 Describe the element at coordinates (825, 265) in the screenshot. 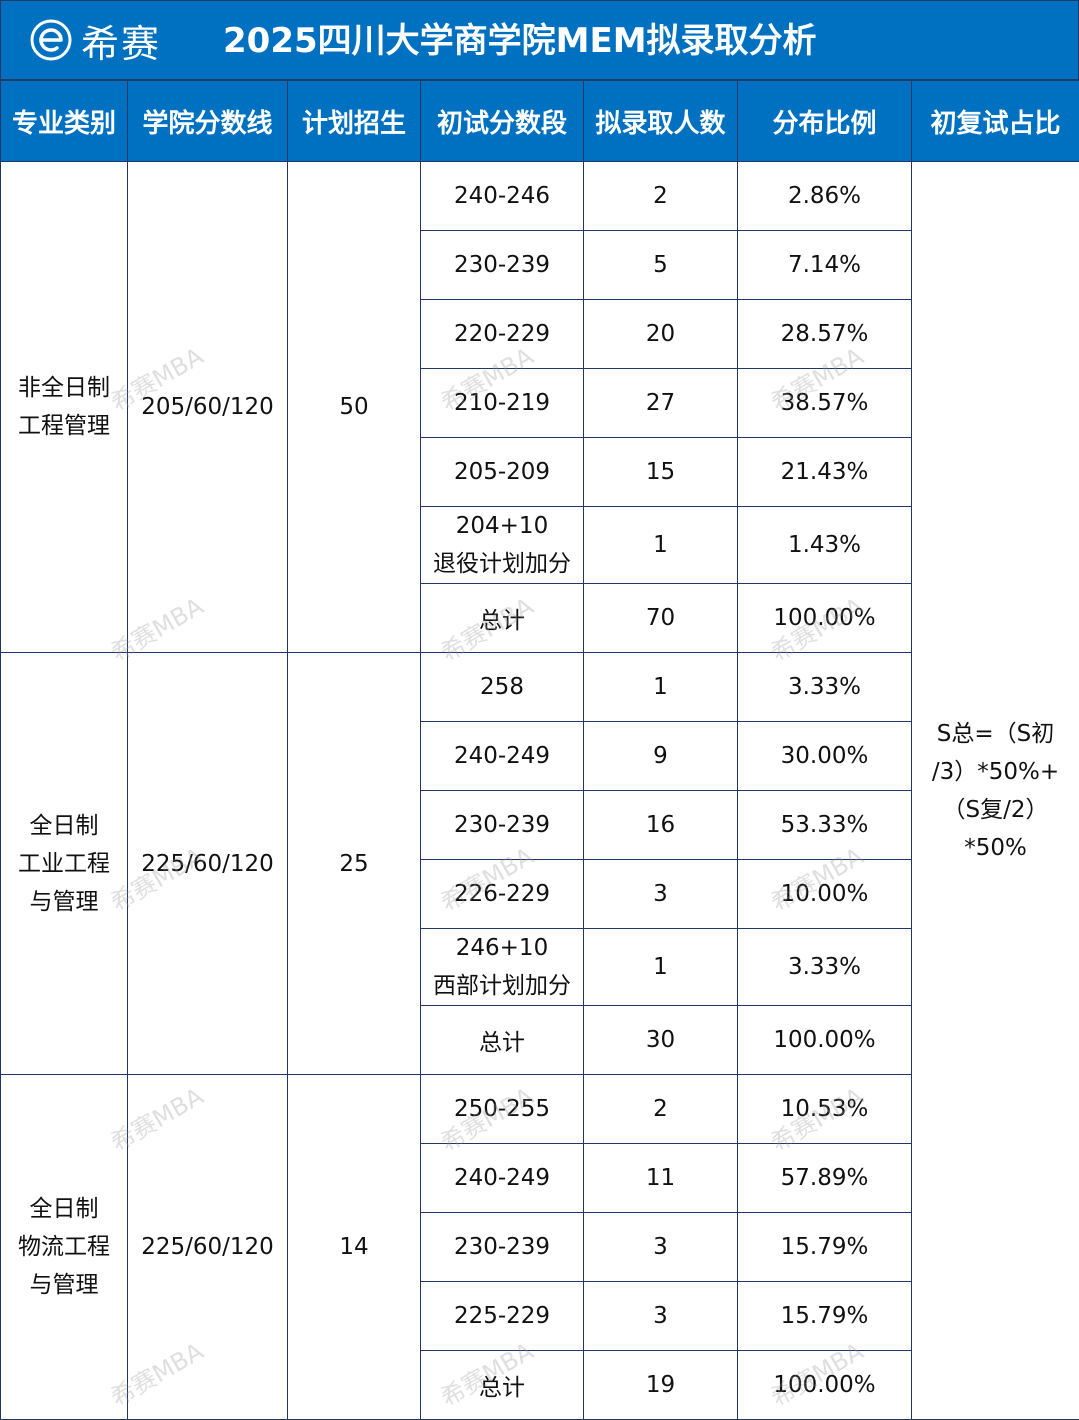

I see `ratio: 7.14%` at that location.